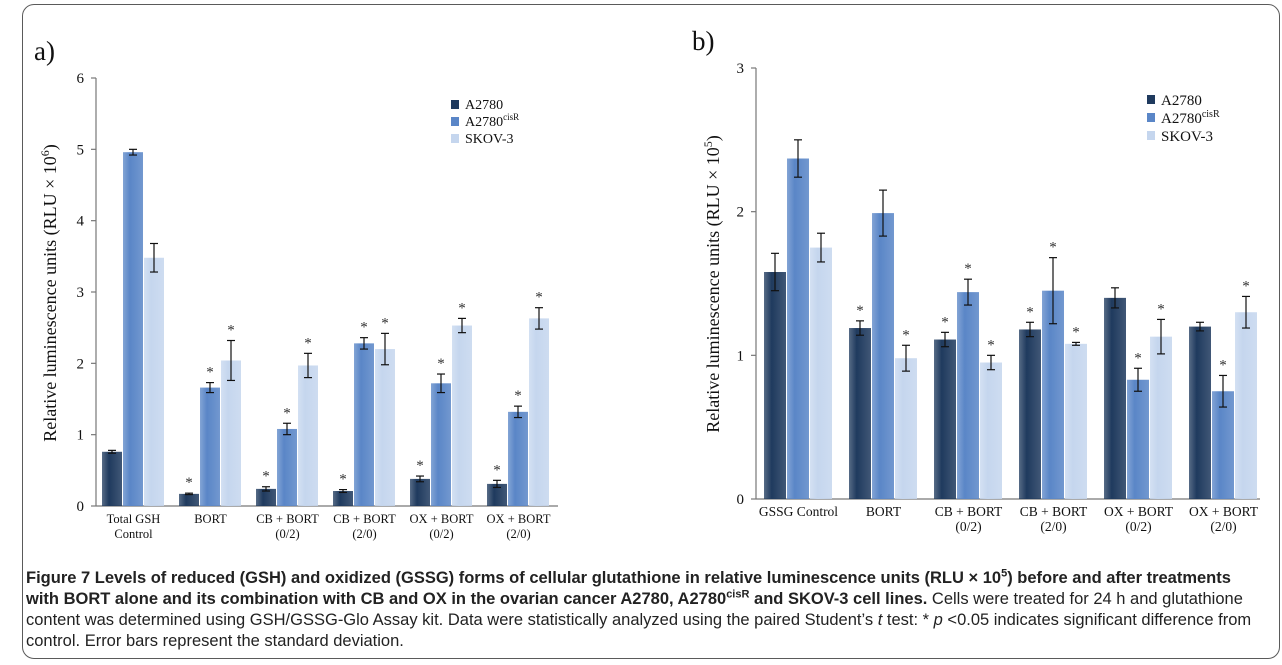  Describe the element at coordinates (441, 534) in the screenshot. I see `a-category-label: (0/2)` at that location.